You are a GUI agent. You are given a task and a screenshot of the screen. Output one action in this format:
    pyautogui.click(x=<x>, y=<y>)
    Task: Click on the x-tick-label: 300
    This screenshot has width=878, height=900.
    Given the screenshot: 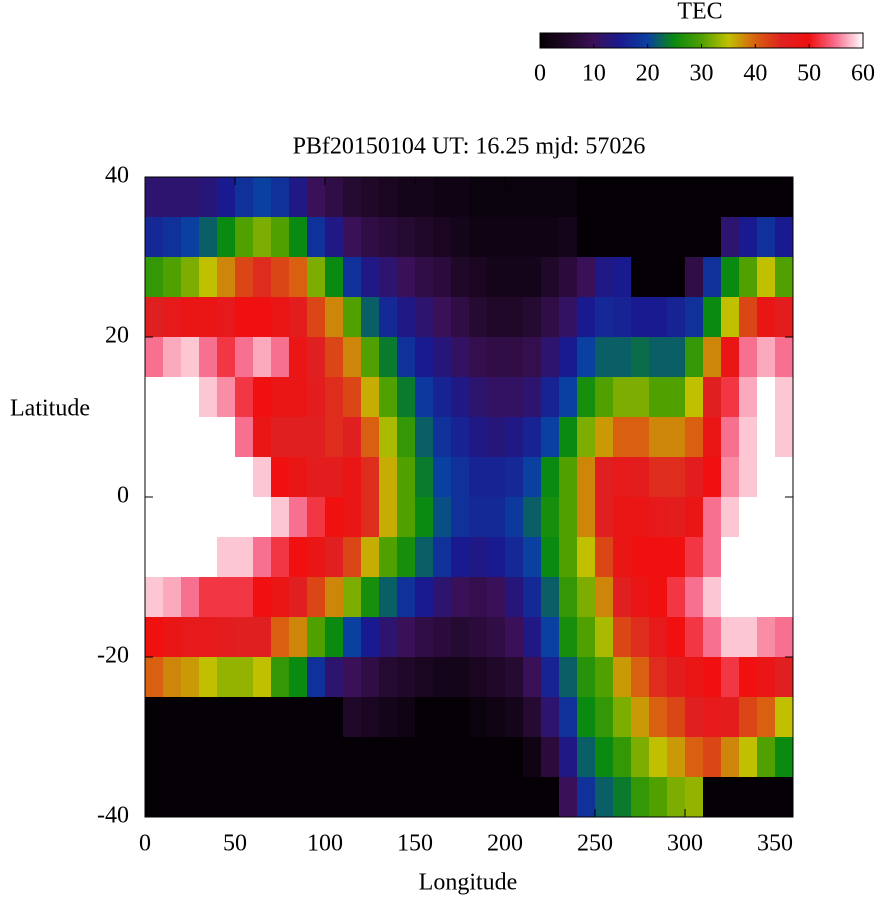 What is the action you would take?
    pyautogui.click(x=685, y=844)
    